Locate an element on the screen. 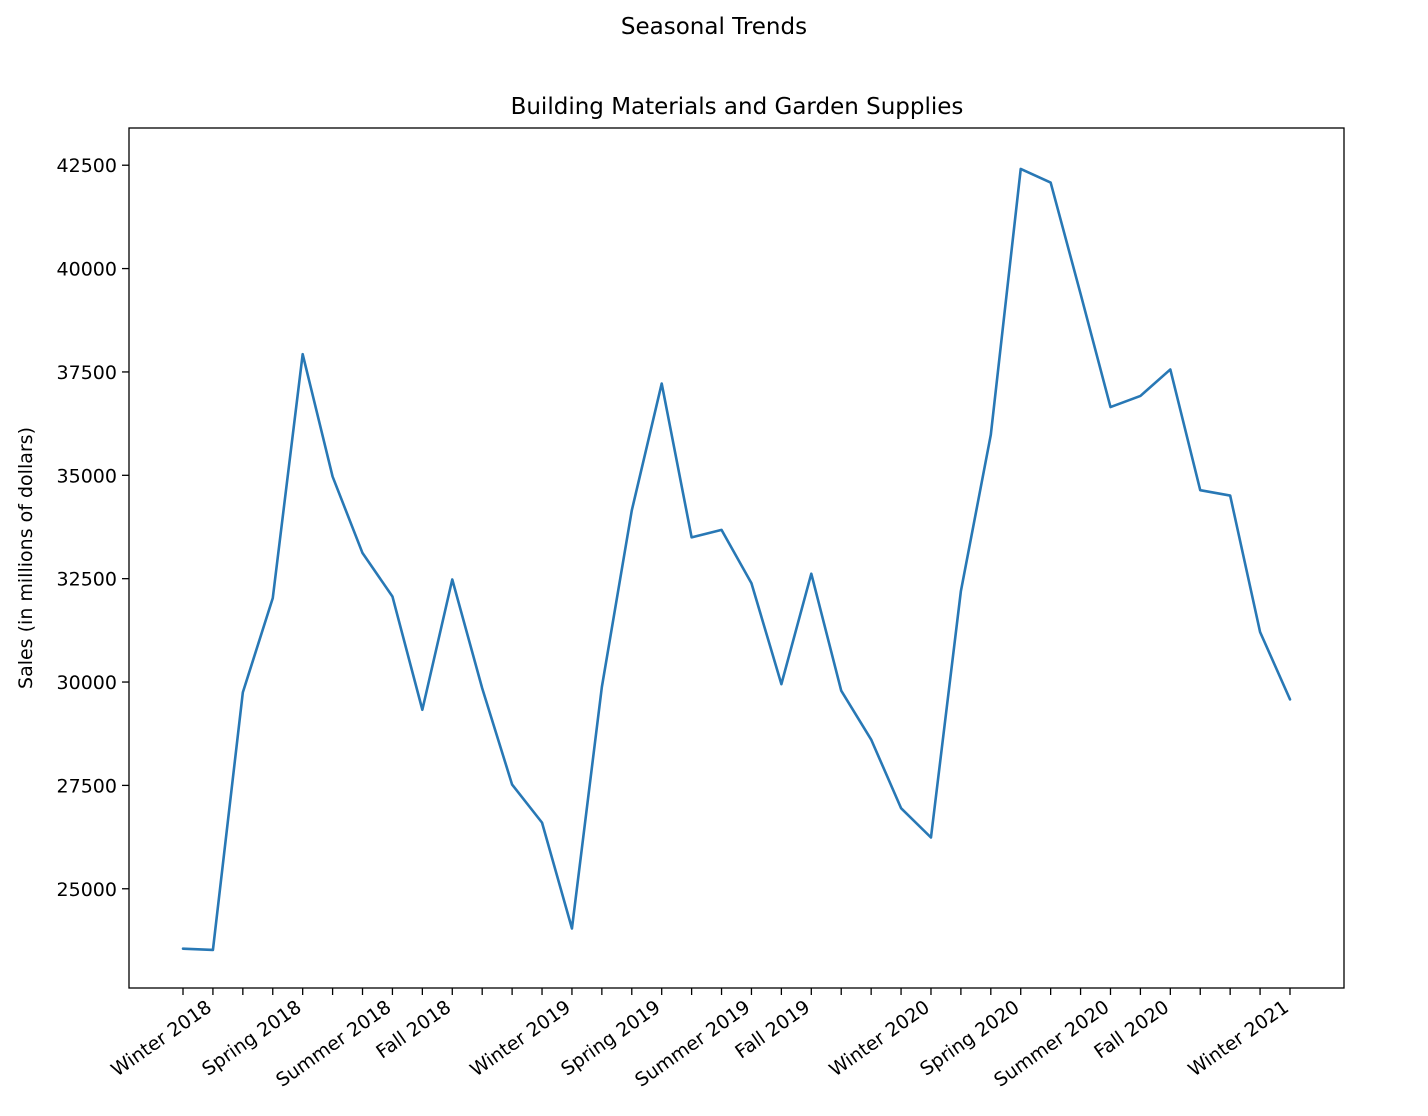  y-tick-label: 40000 is located at coordinates (87, 270).